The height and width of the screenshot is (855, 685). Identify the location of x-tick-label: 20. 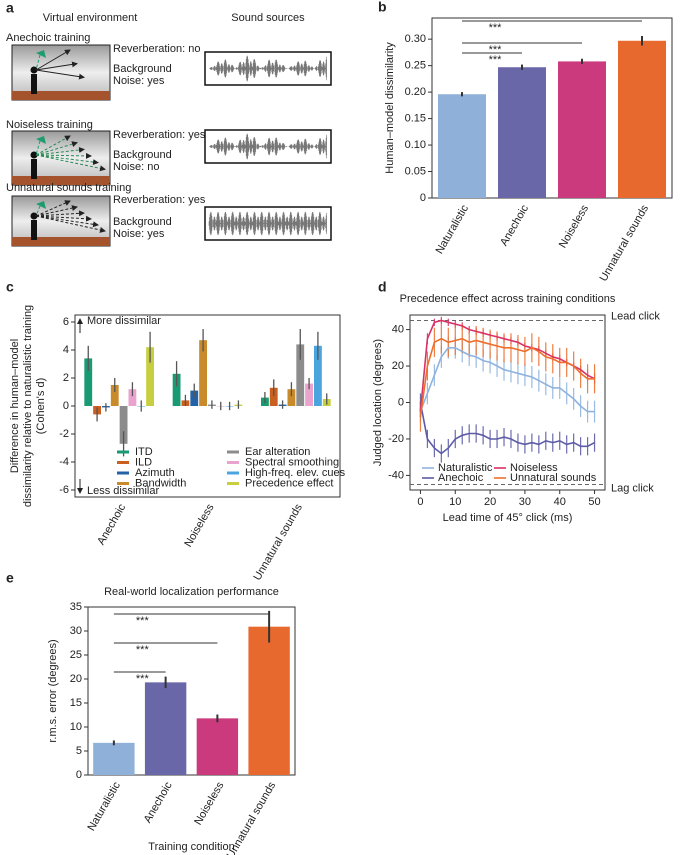
(490, 502).